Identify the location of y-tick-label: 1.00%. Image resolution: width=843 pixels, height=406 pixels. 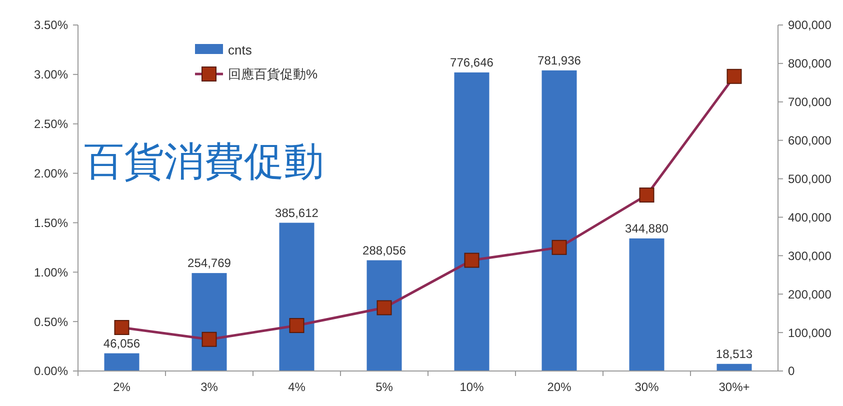
(51, 272).